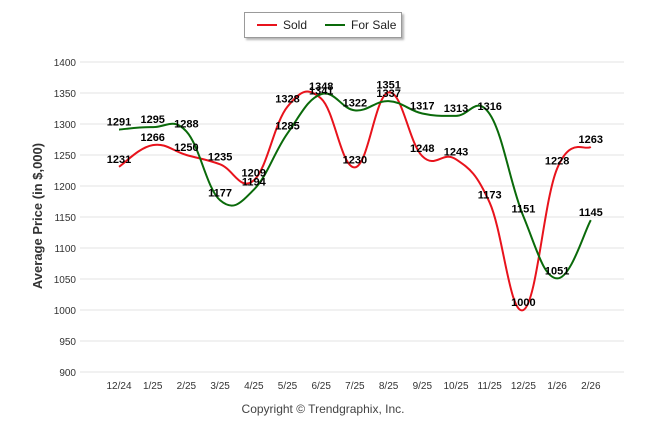 This screenshot has width=646, height=434. I want to click on x-tick-label: 2/26, so click(591, 386).